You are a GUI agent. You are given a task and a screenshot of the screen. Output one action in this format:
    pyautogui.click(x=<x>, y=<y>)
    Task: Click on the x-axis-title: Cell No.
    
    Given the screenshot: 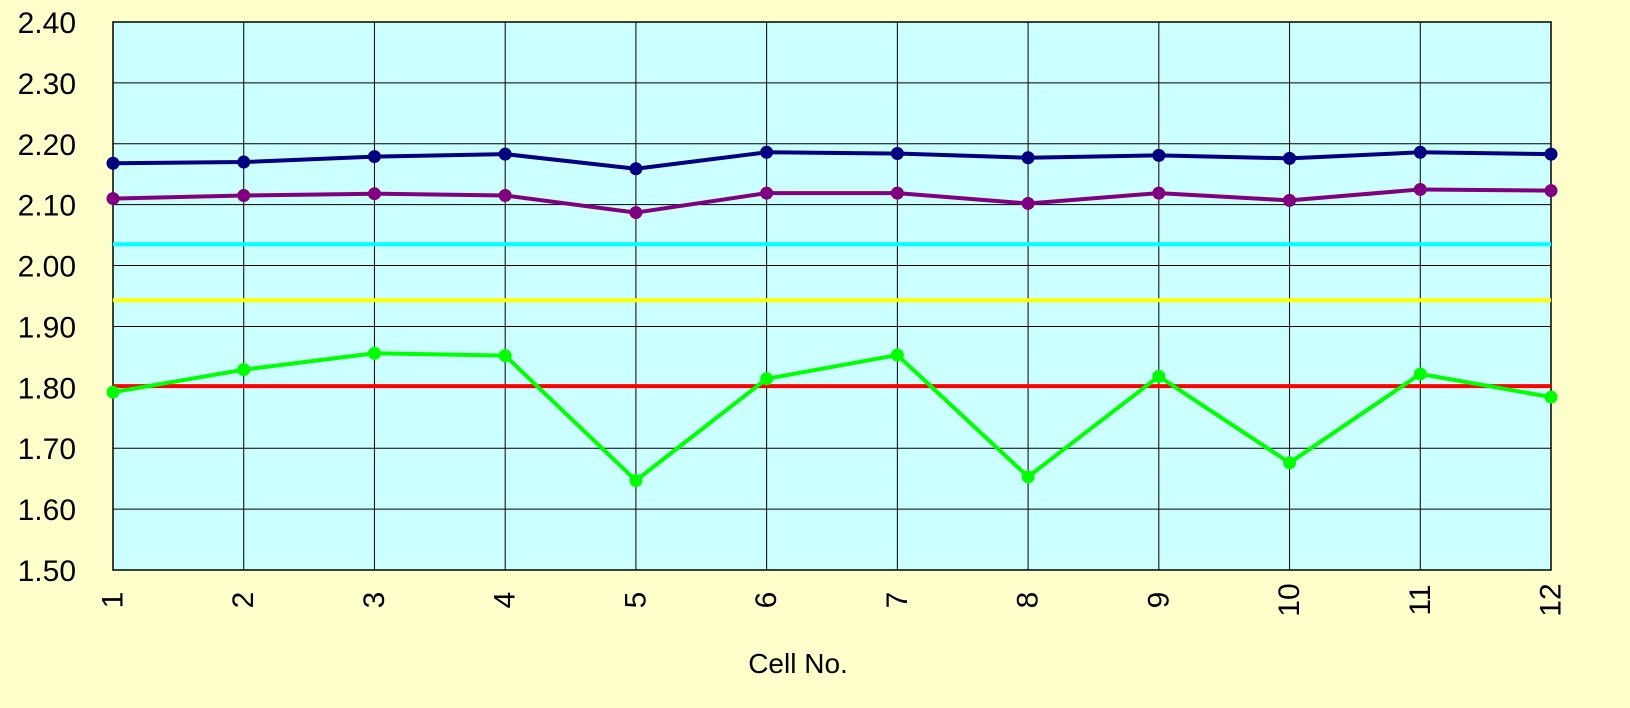 What is the action you would take?
    pyautogui.click(x=798, y=663)
    